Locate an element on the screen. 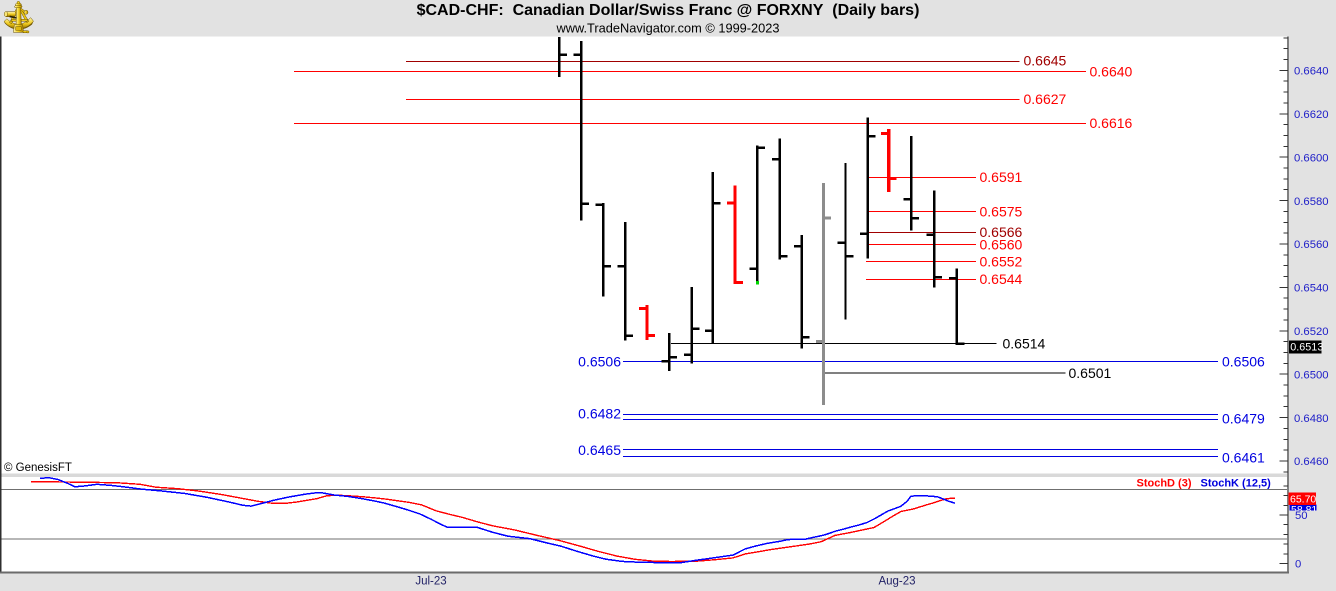 Image resolution: width=1336 pixels, height=591 pixels. svg-text: StochK (12,5) is located at coordinates (1236, 484).